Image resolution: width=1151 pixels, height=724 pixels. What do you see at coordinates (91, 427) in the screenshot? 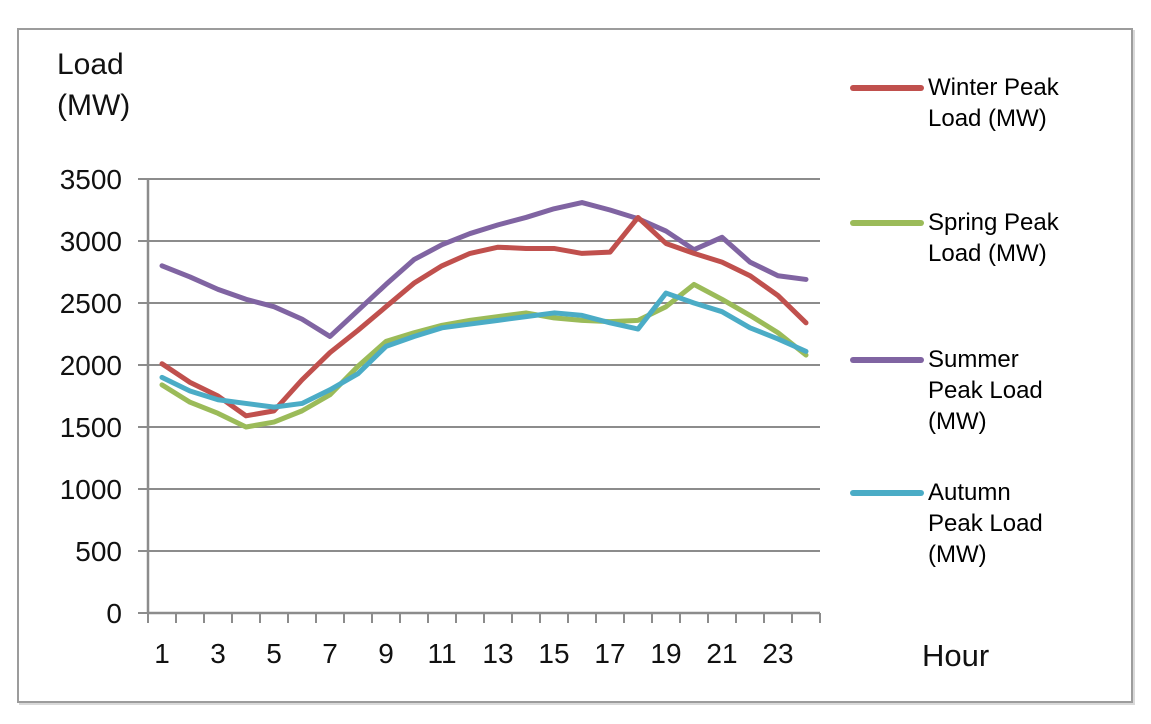
I see `y-tick-label-1500: 1500` at bounding box center [91, 427].